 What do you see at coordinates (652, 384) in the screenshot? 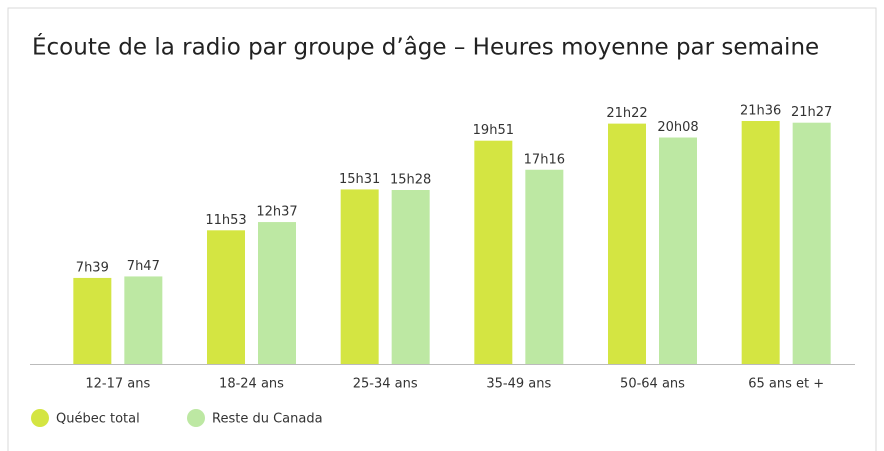
I see `x-tick-label: 50-64 ans` at bounding box center [652, 384].